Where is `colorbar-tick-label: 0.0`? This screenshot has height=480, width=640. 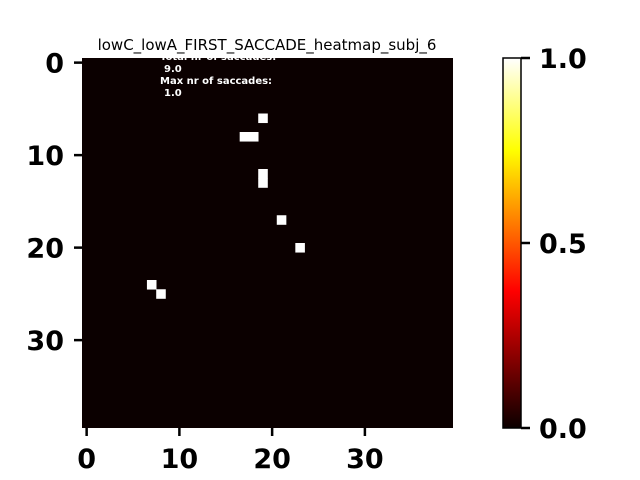
colorbar-tick-label: 0.0 is located at coordinates (563, 429).